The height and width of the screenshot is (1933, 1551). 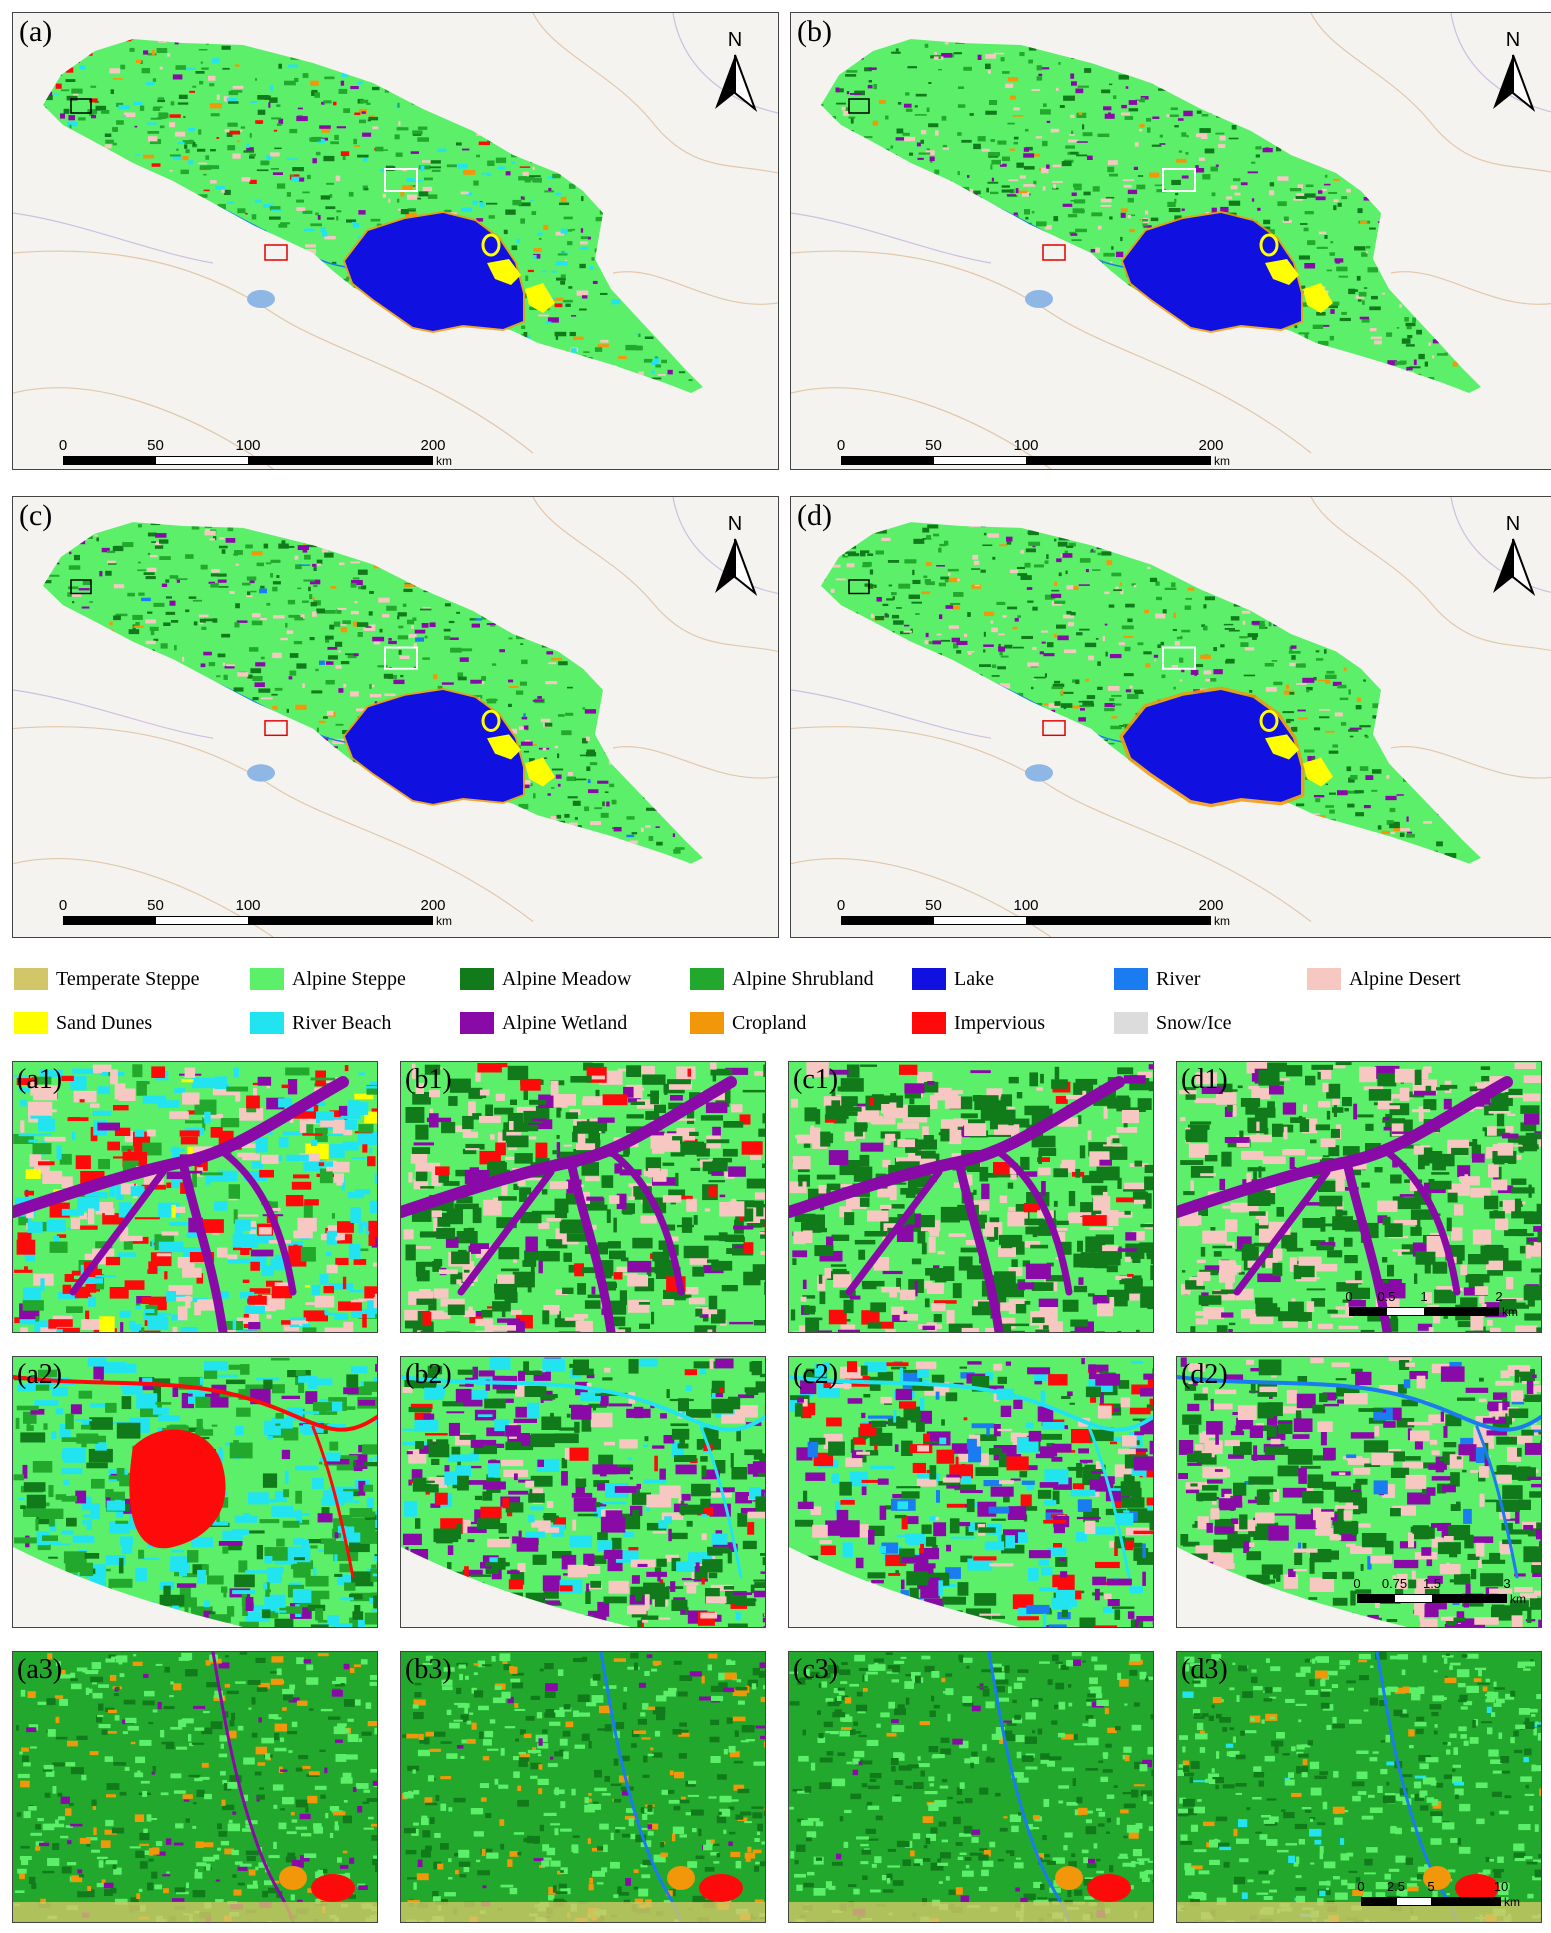 I want to click on scale-tick: 10, so click(x=1501, y=1886).